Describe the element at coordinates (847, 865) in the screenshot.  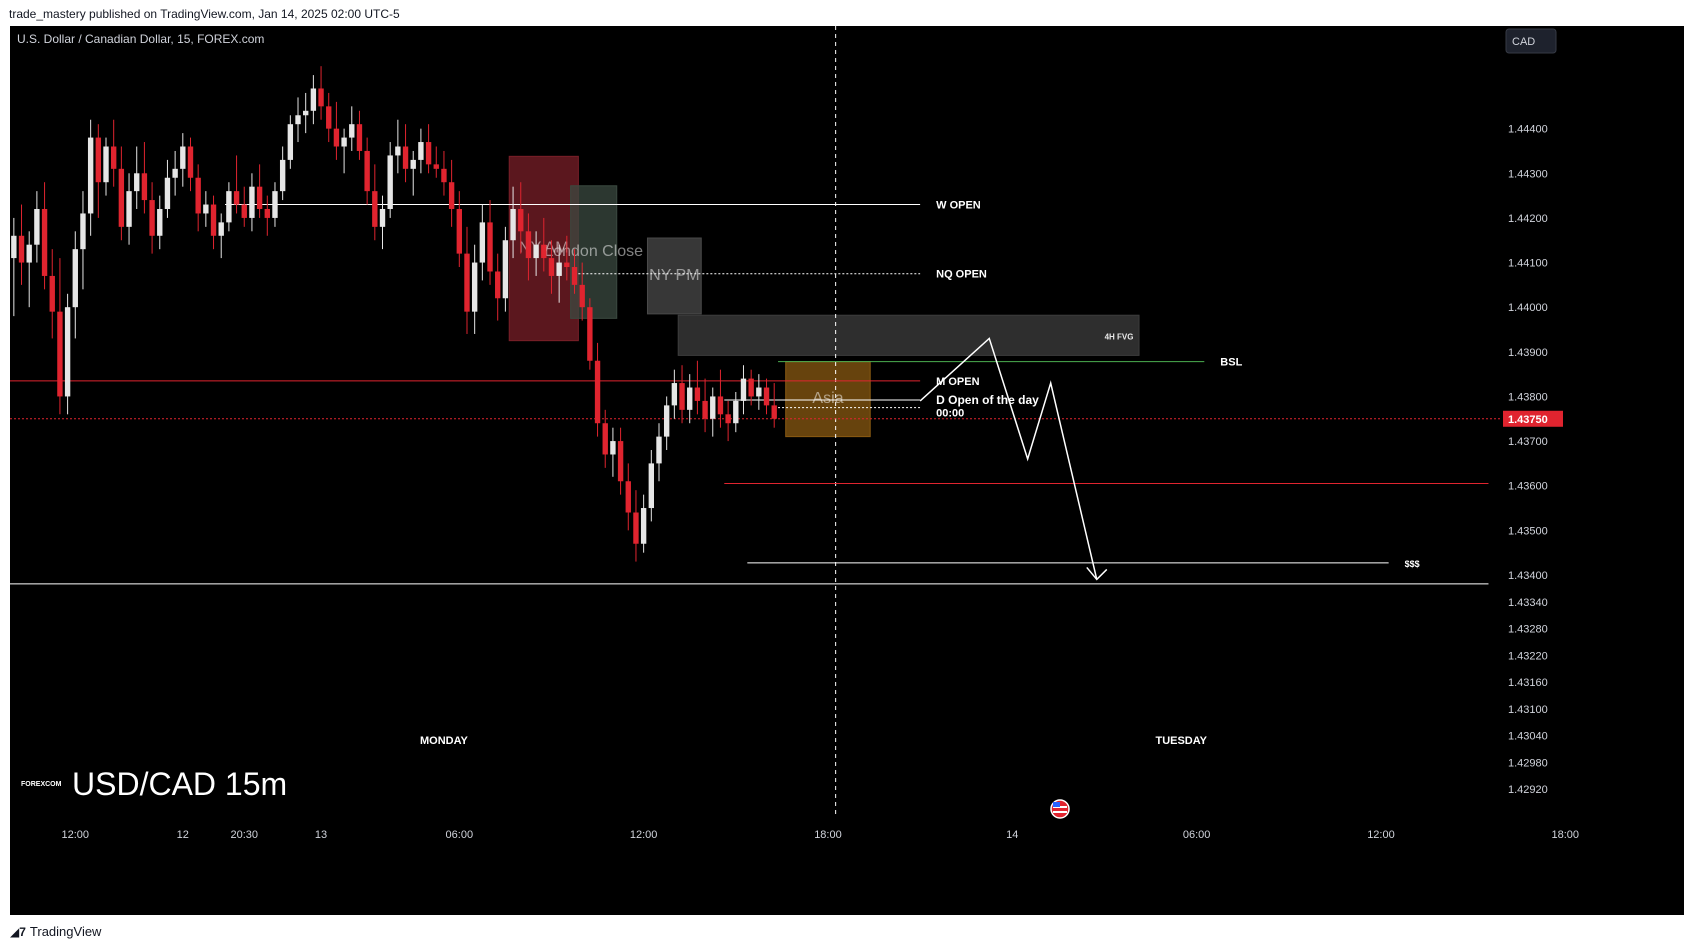
I see `time-axis-bg` at that location.